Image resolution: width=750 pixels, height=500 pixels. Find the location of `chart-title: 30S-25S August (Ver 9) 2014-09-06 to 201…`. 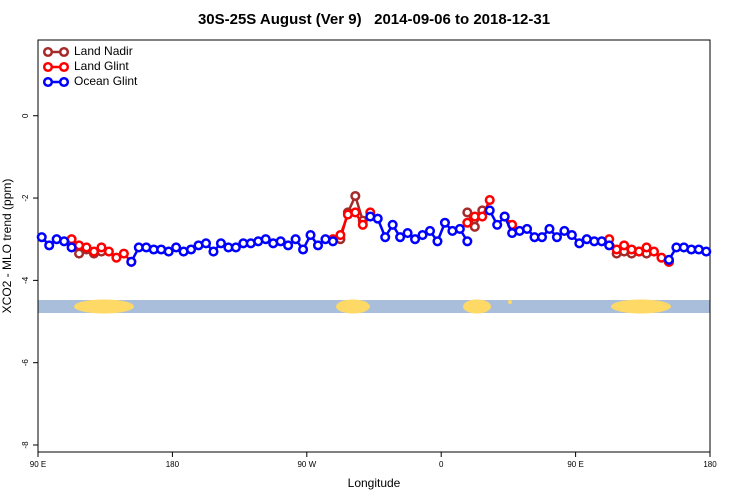

chart-title: 30S-25S August (Ver 9) 2014-09-06 to 201… is located at coordinates (374, 19).